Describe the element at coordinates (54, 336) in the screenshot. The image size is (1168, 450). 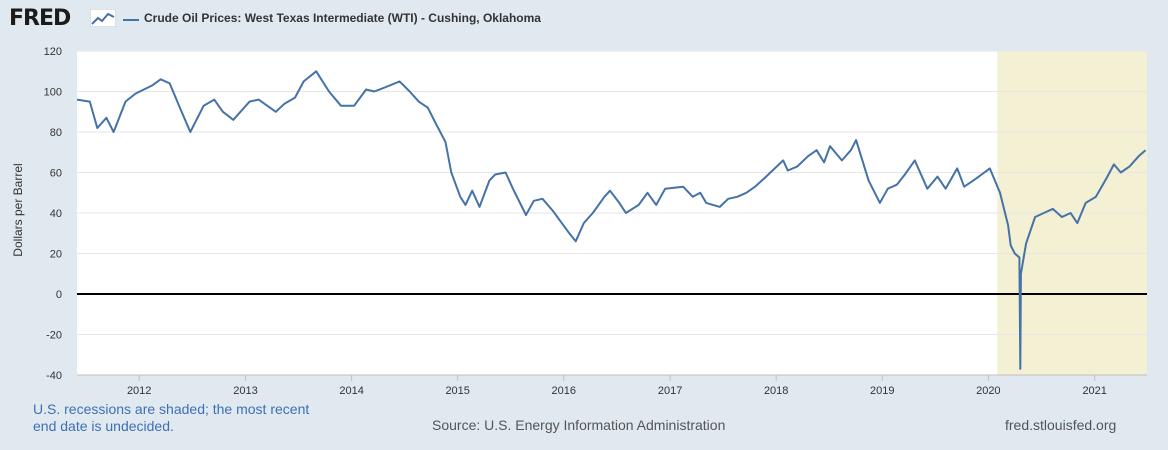
I see `y-tick-label: -20` at that location.